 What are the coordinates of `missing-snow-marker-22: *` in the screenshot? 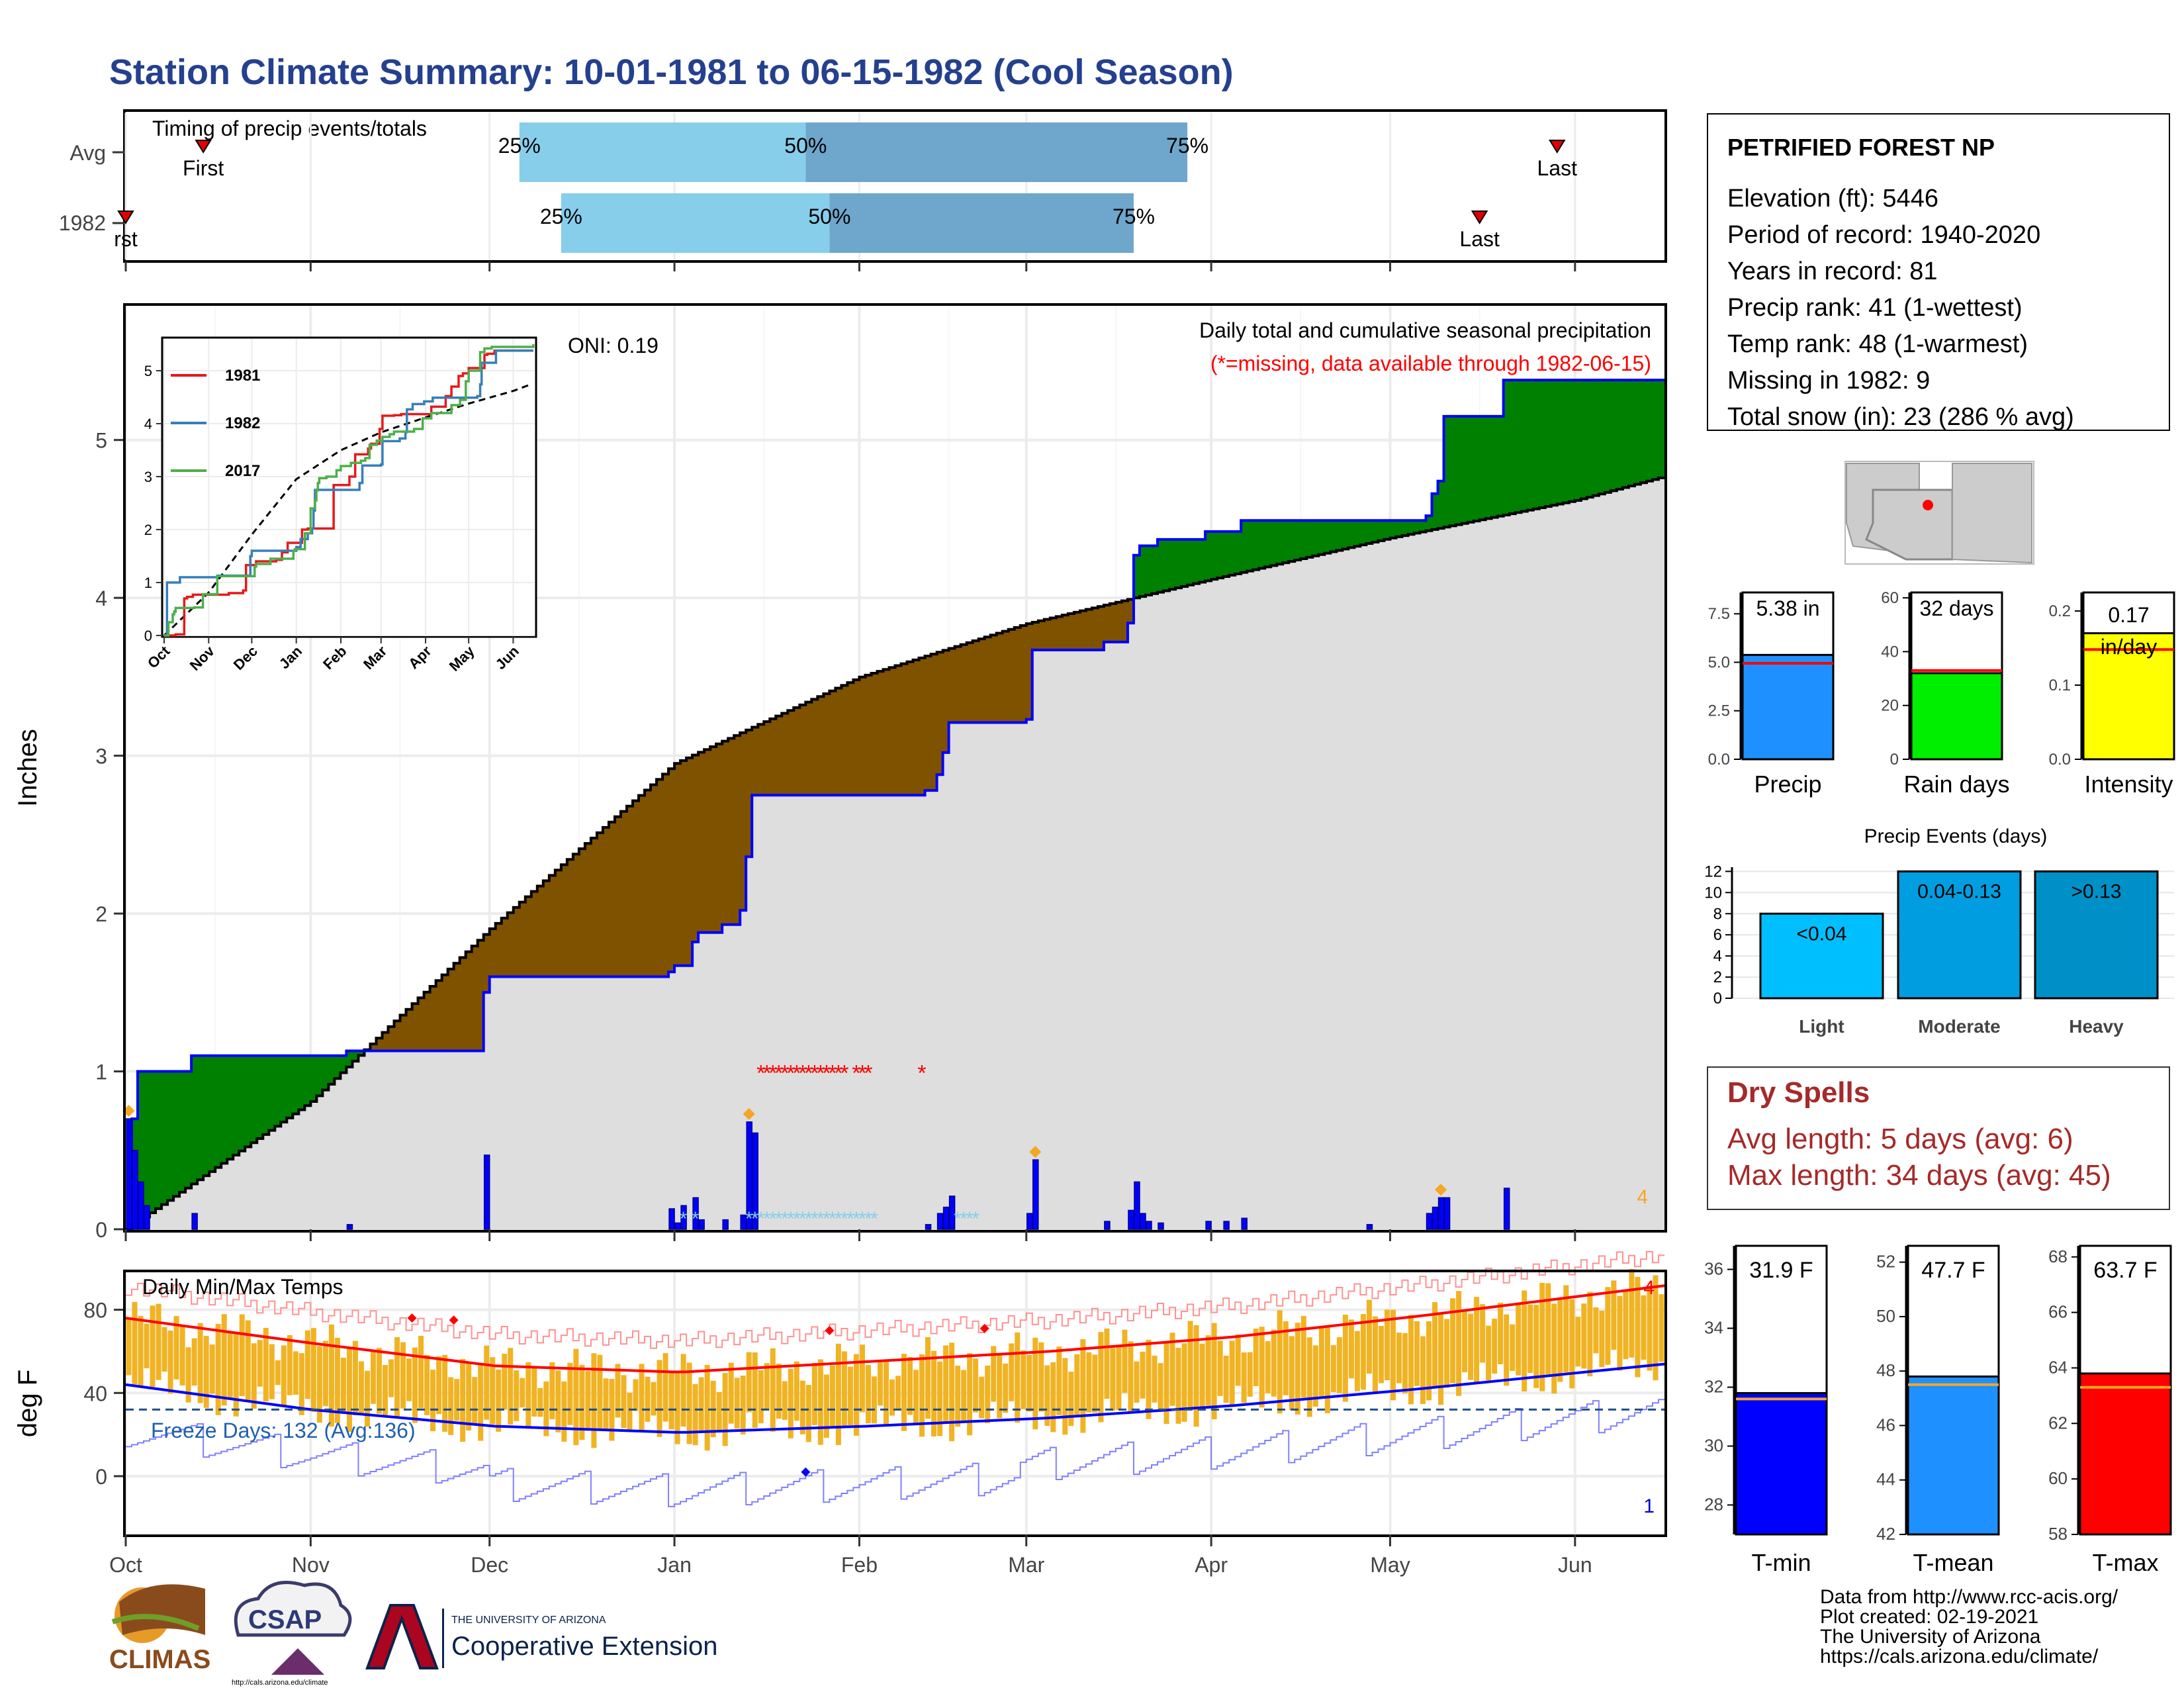 It's located at (868, 1219).